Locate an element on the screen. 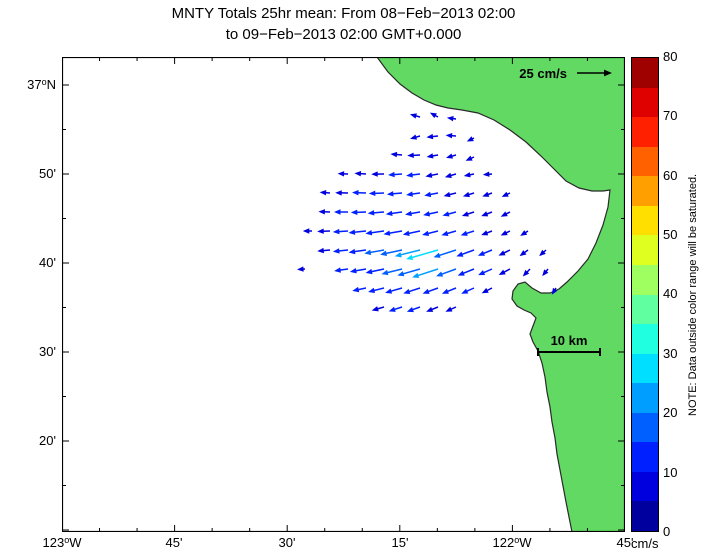  y-tick-label-30: 30' is located at coordinates (47, 351).